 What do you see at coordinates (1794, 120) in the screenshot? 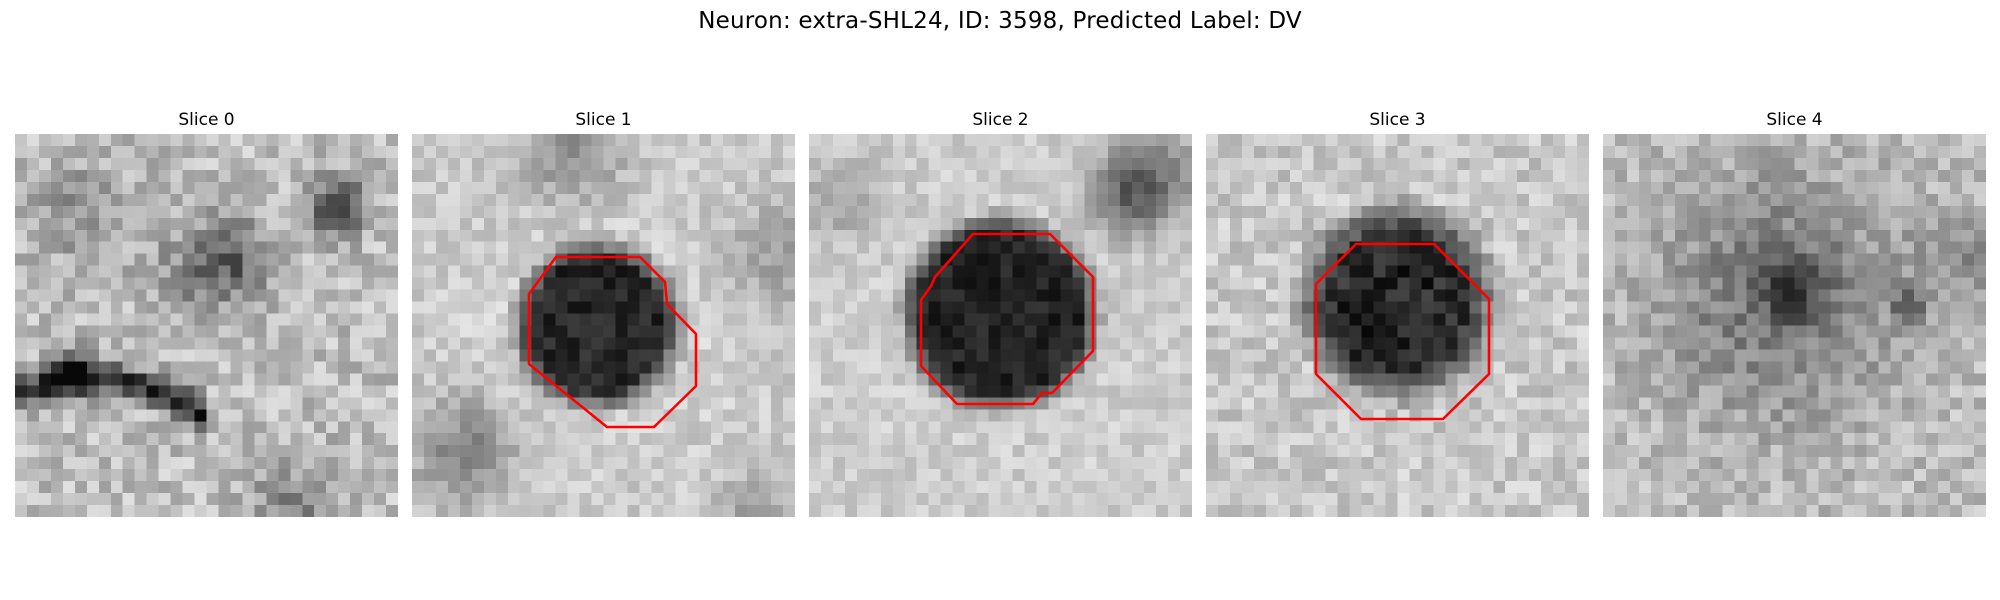
I see `slice-title-4: Slice 4` at bounding box center [1794, 120].